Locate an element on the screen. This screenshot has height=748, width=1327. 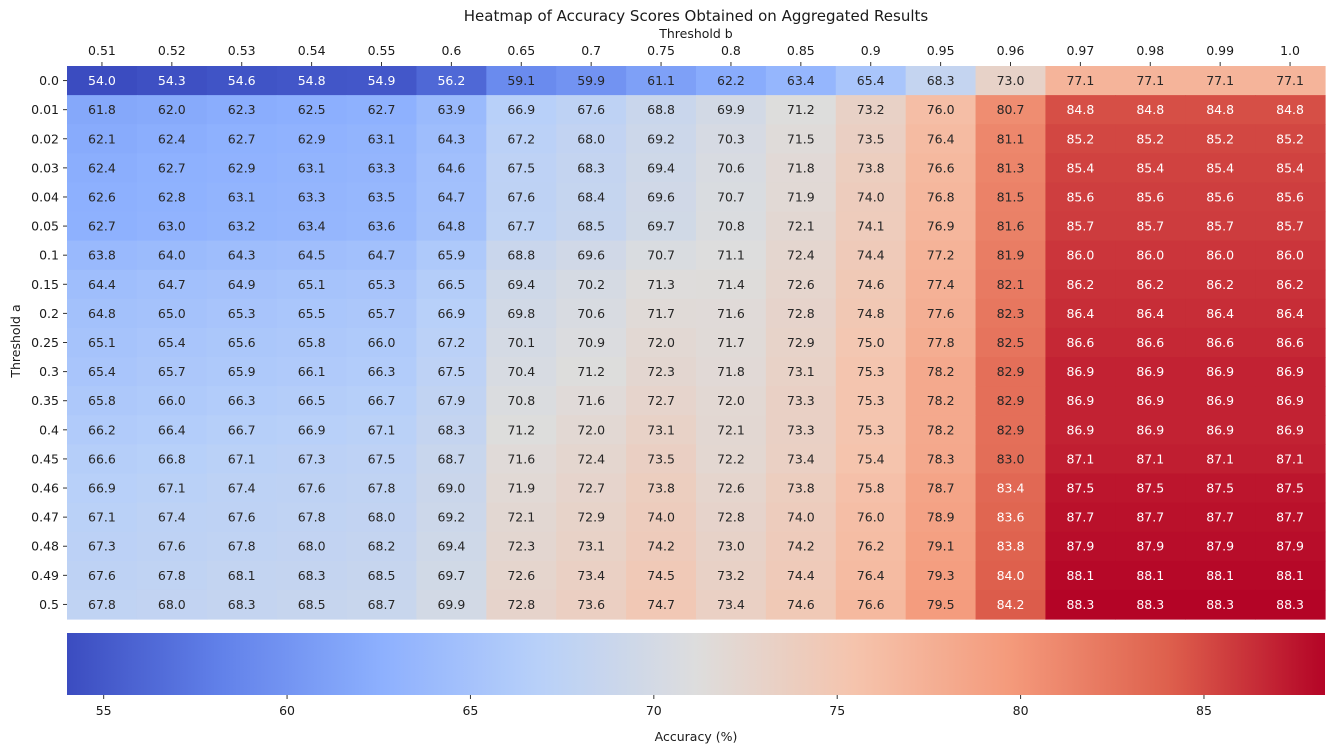
cell-value-label: 62.4 is located at coordinates (172, 138).